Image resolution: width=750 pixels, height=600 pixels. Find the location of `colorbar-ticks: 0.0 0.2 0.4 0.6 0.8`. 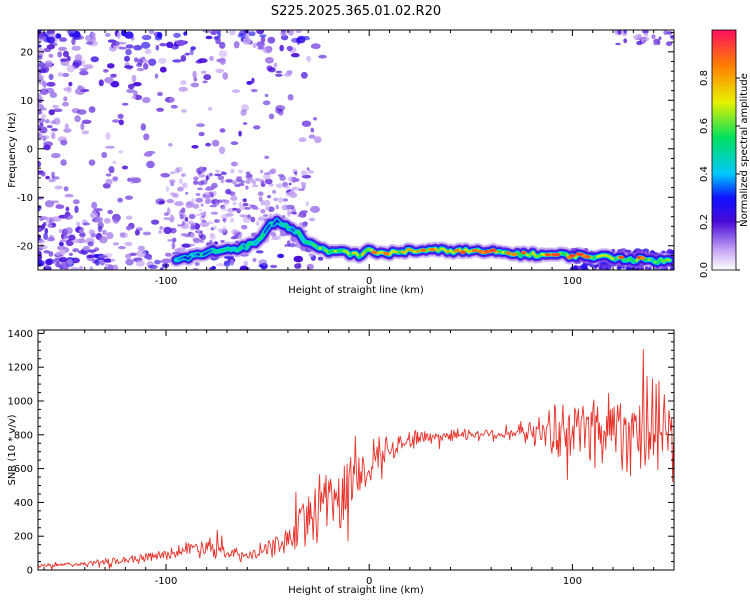

colorbar-ticks: 0.0 0.2 0.4 0.6 0.8 is located at coordinates (719, 174).